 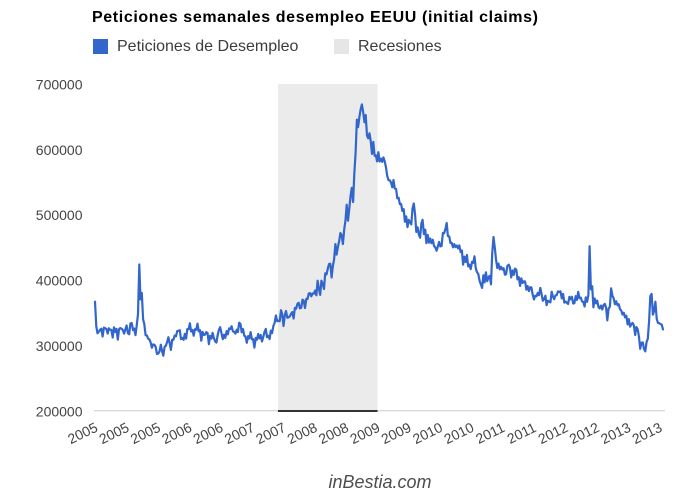 What do you see at coordinates (379, 482) in the screenshot?
I see `svg-text: inBestia.com` at bounding box center [379, 482].